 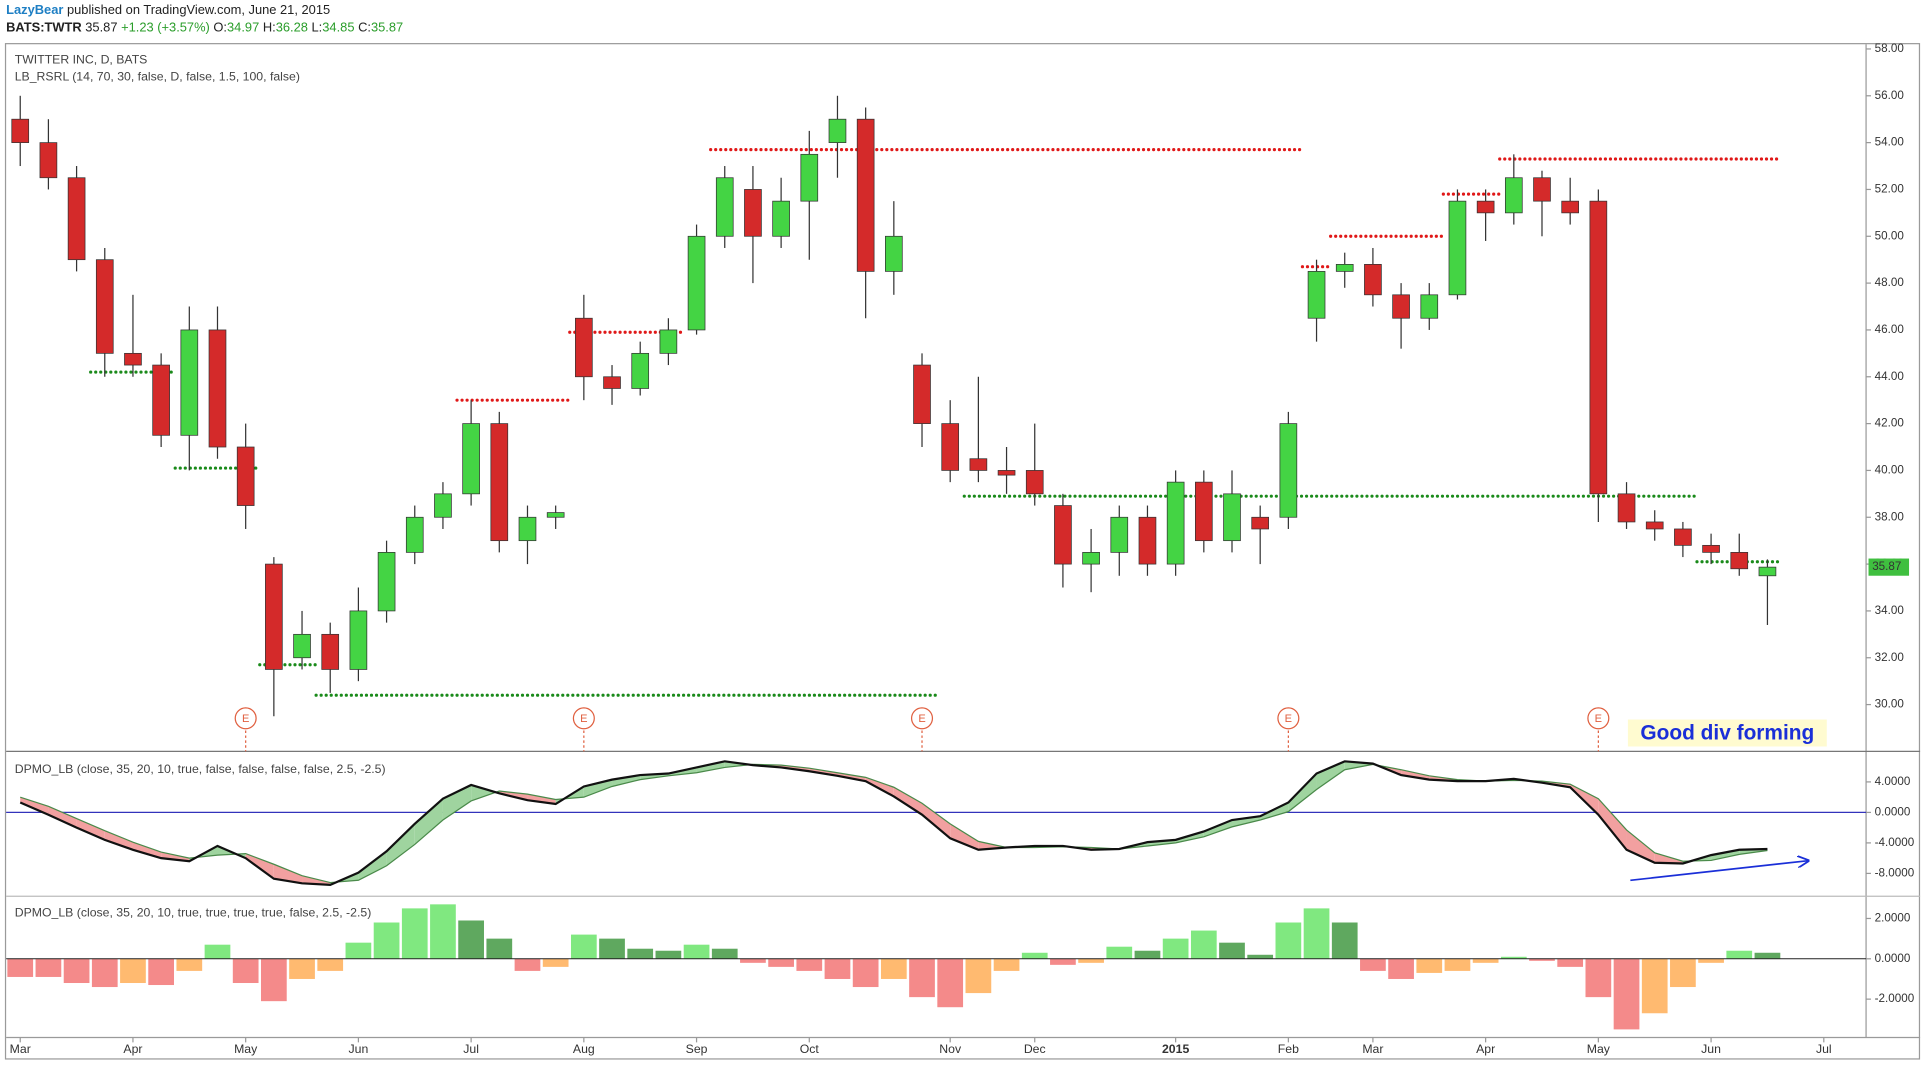 I want to click on high-label: H:, so click(x=269, y=27).